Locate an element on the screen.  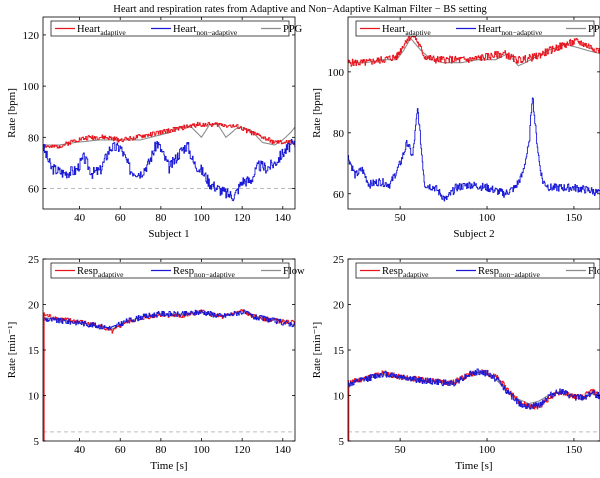
series-line-flow is located at coordinates (474, 388).